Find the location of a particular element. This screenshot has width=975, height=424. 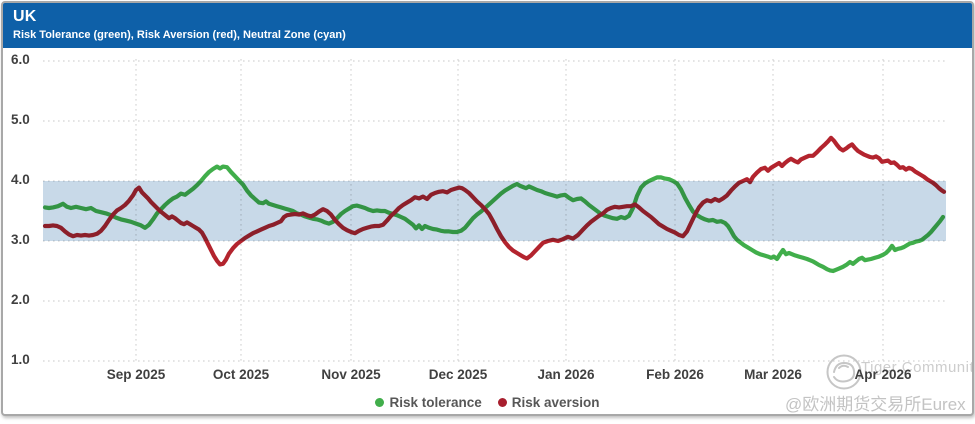

y-axis-label: 1.0 is located at coordinates (20, 359).